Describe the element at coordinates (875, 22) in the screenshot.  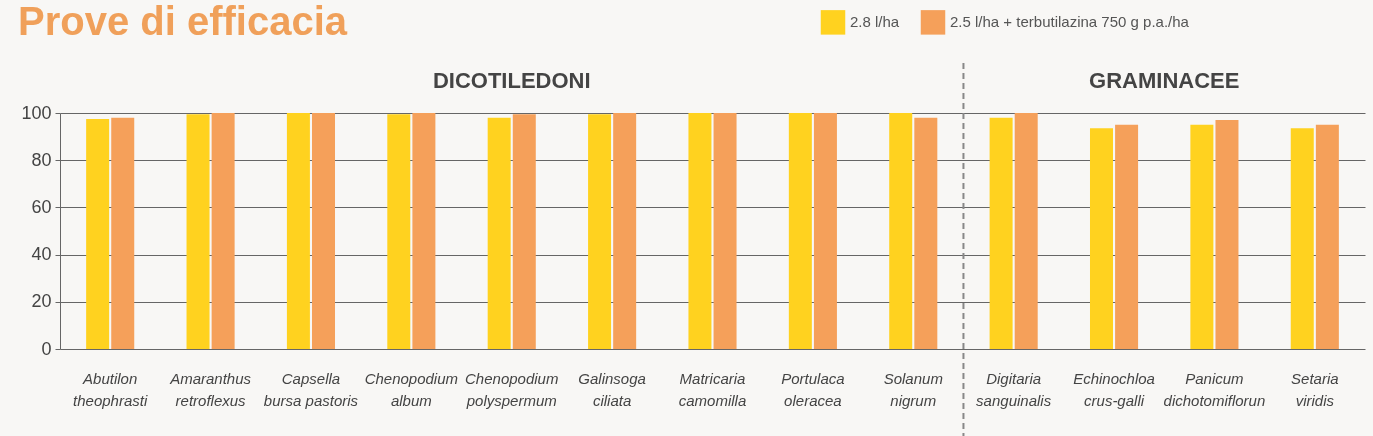
I see `legend-label: 2.8 l/ha` at that location.